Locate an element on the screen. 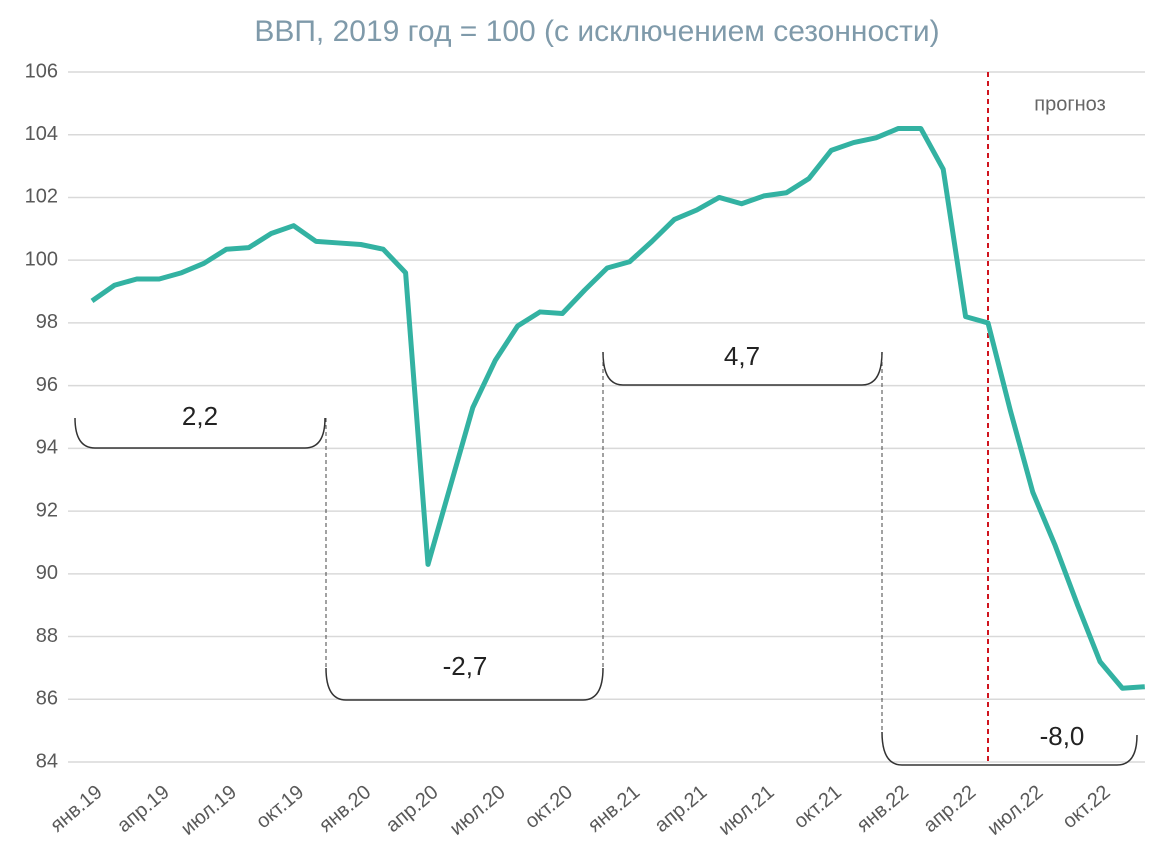  x-tick-label: апр.22 is located at coordinates (949, 809).